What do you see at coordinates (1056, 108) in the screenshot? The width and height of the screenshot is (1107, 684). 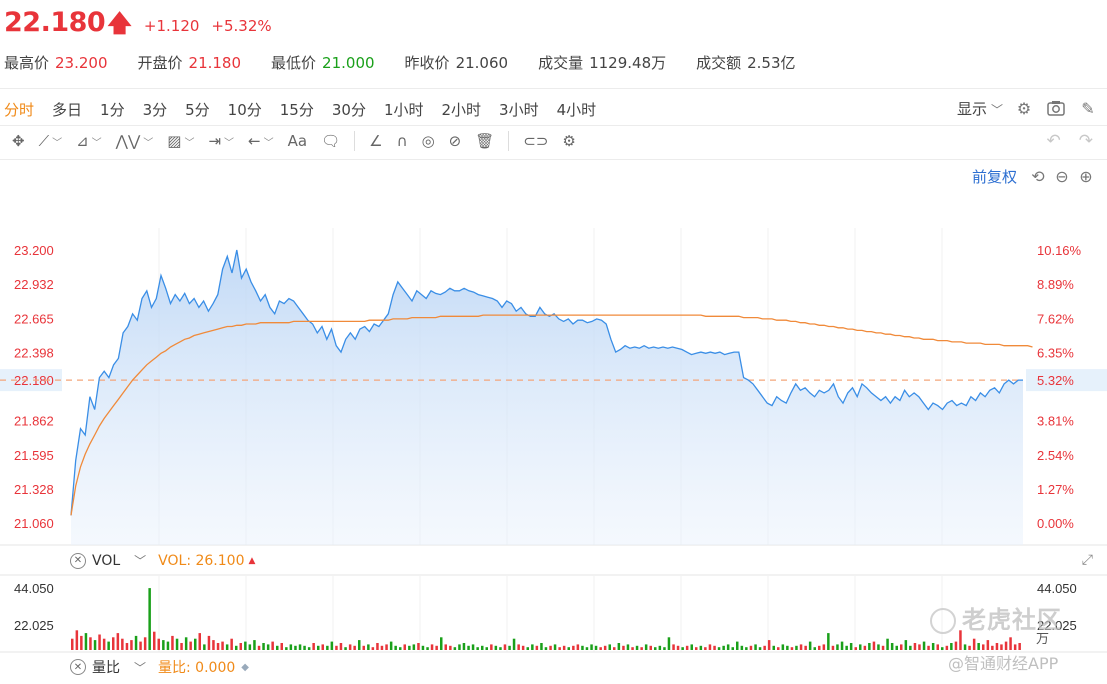 I see `camera-icon` at bounding box center [1056, 108].